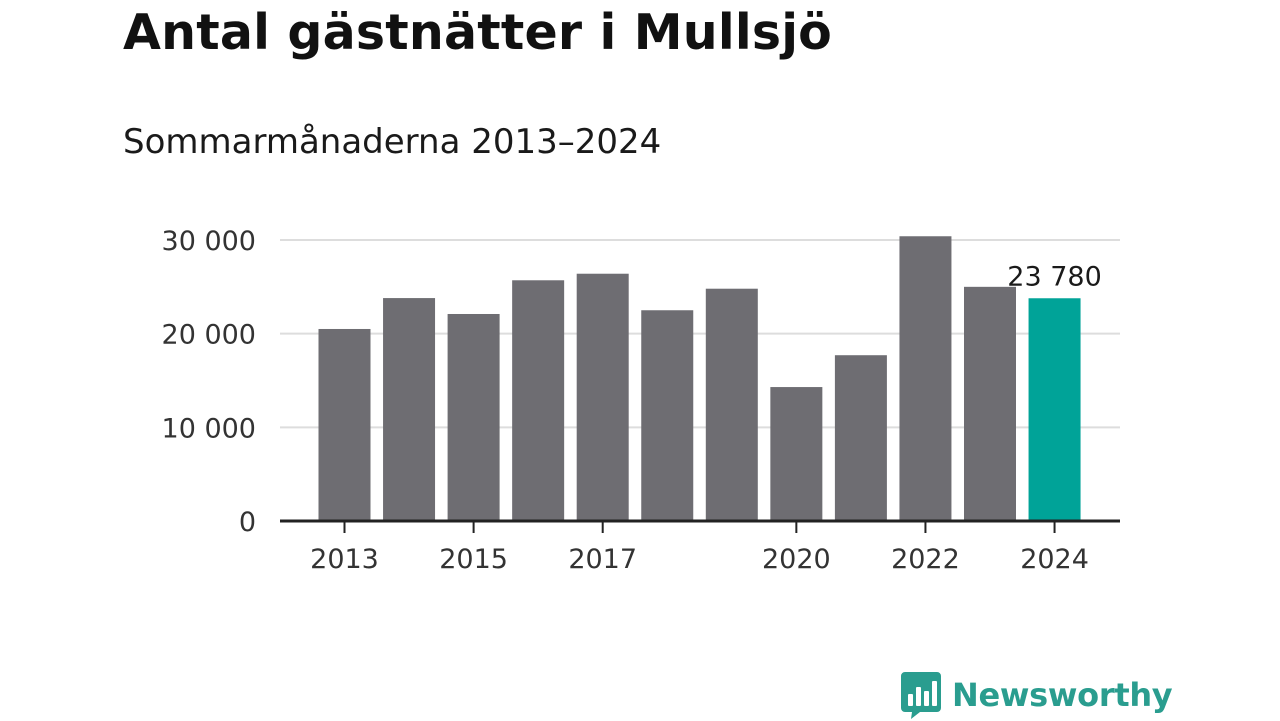 This screenshot has width=1280, height=721. What do you see at coordinates (473, 417) in the screenshot?
I see `bar-2015` at bounding box center [473, 417].